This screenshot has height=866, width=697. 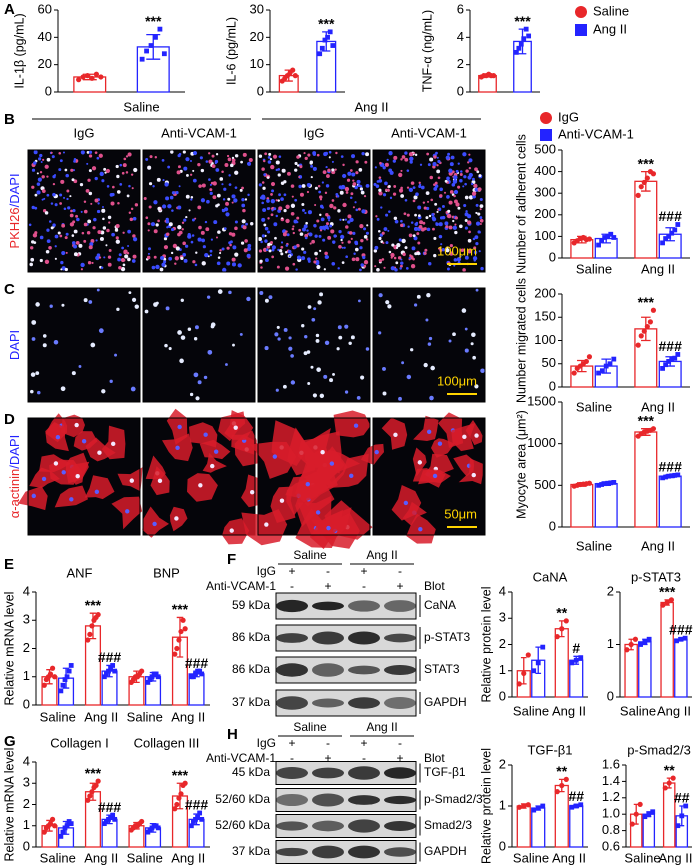 I want to click on significance: ***, so click(x=522, y=21).